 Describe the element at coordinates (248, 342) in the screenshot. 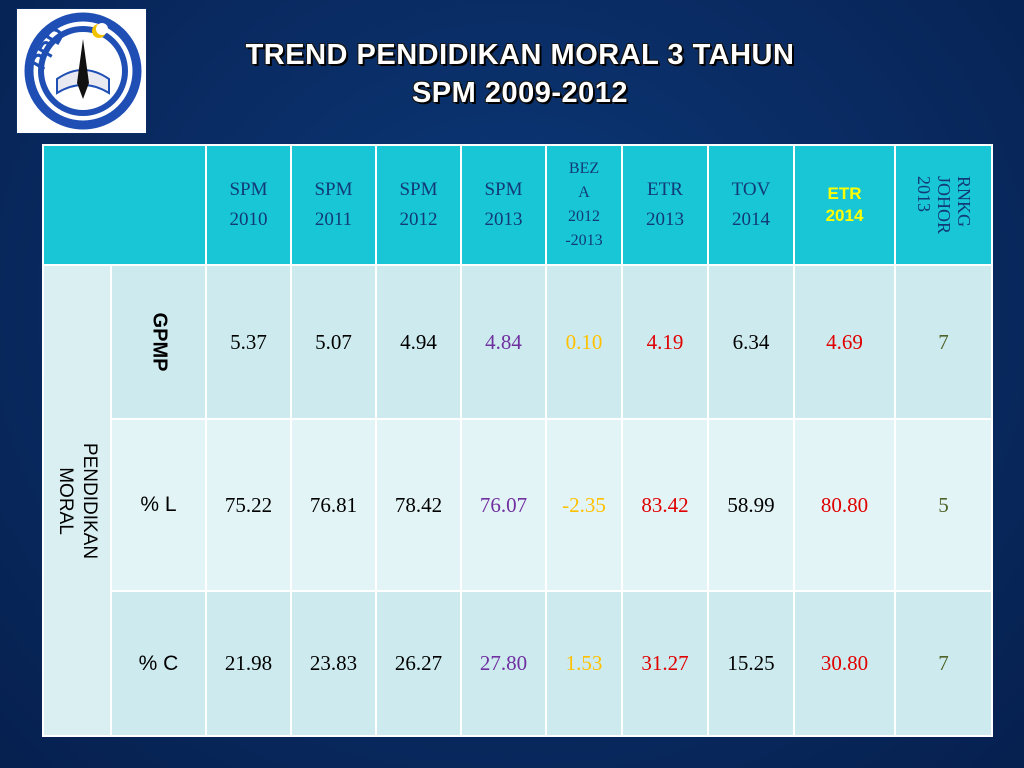

I see `table-cell: 5.37` at that location.